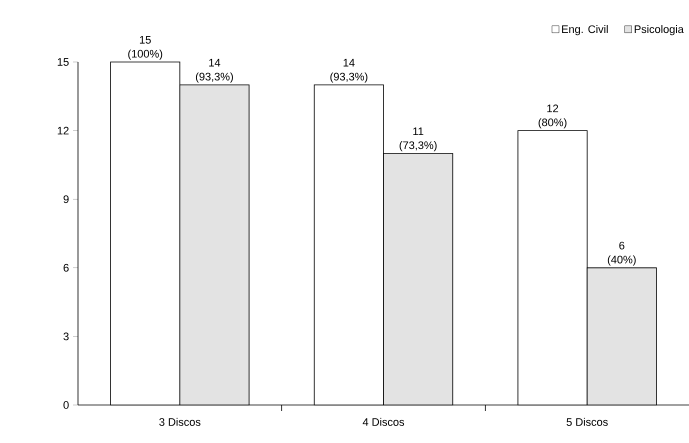 This screenshot has width=689, height=443. I want to click on data-label: 11 (73,3%), so click(418, 140).